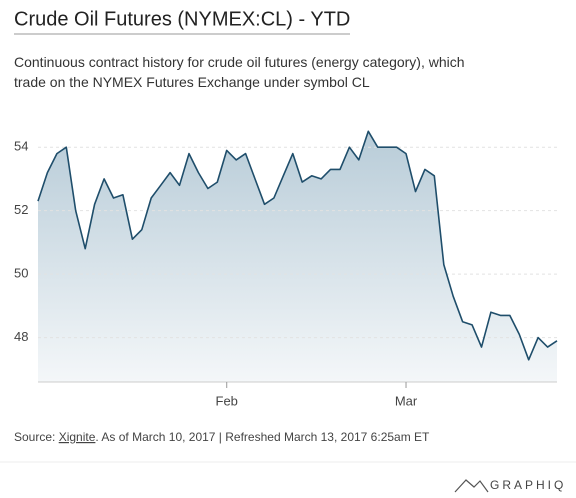  Describe the element at coordinates (406, 400) in the screenshot. I see `x-tick-label: Mar` at that location.